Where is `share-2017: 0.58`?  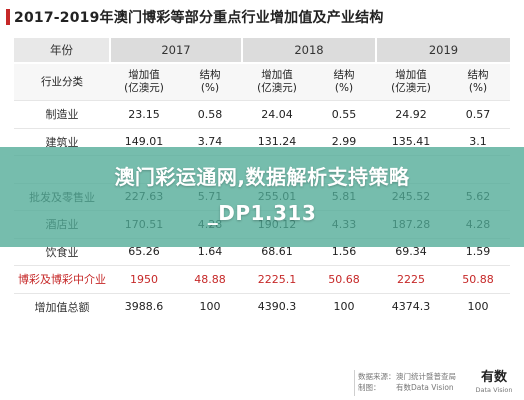
share-2017: 0.58 is located at coordinates (210, 114).